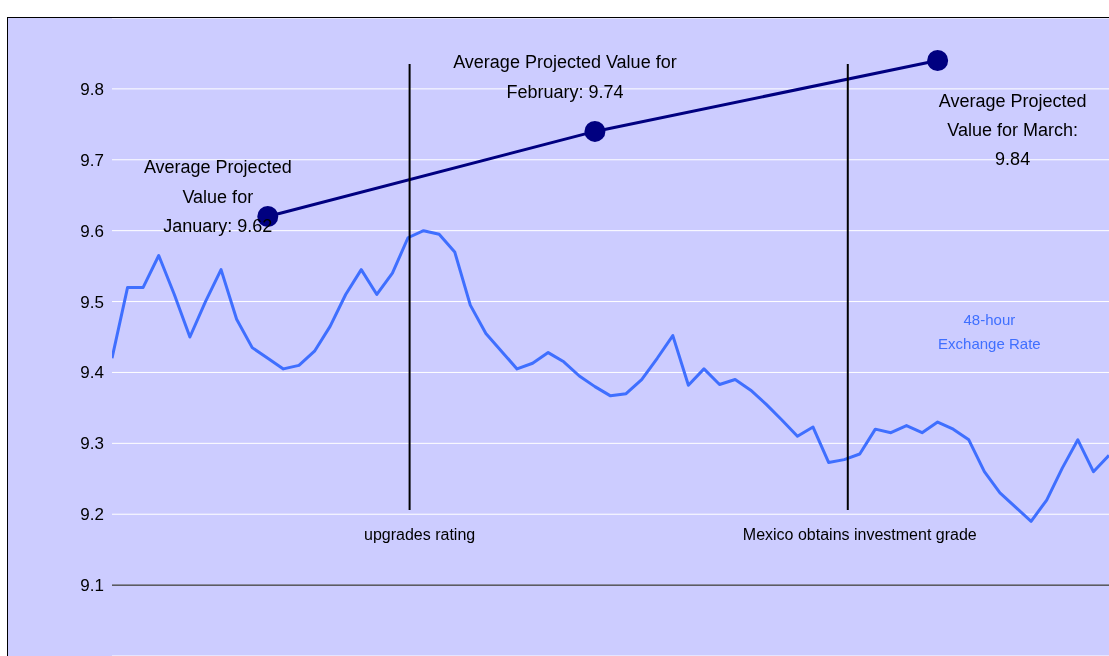  I want to click on y-tick-label: 9.3, so click(92, 444).